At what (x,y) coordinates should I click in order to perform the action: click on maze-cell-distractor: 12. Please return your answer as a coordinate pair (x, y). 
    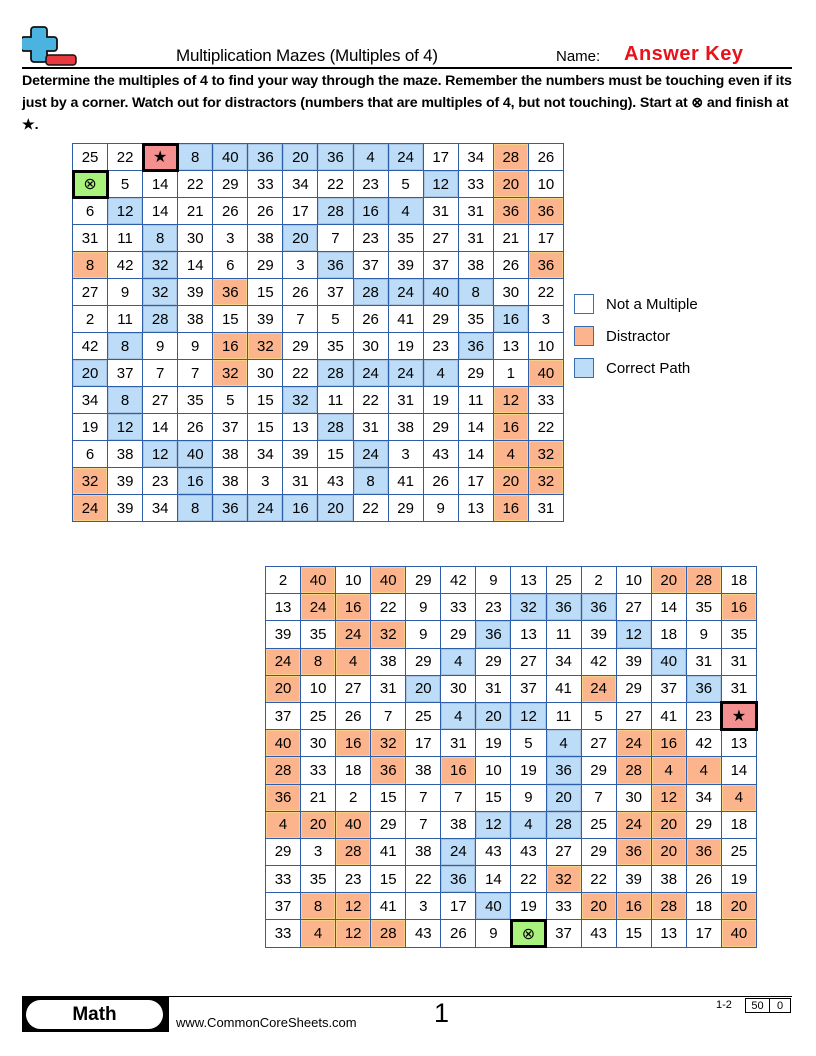
    Looking at the image, I should click on (668, 797).